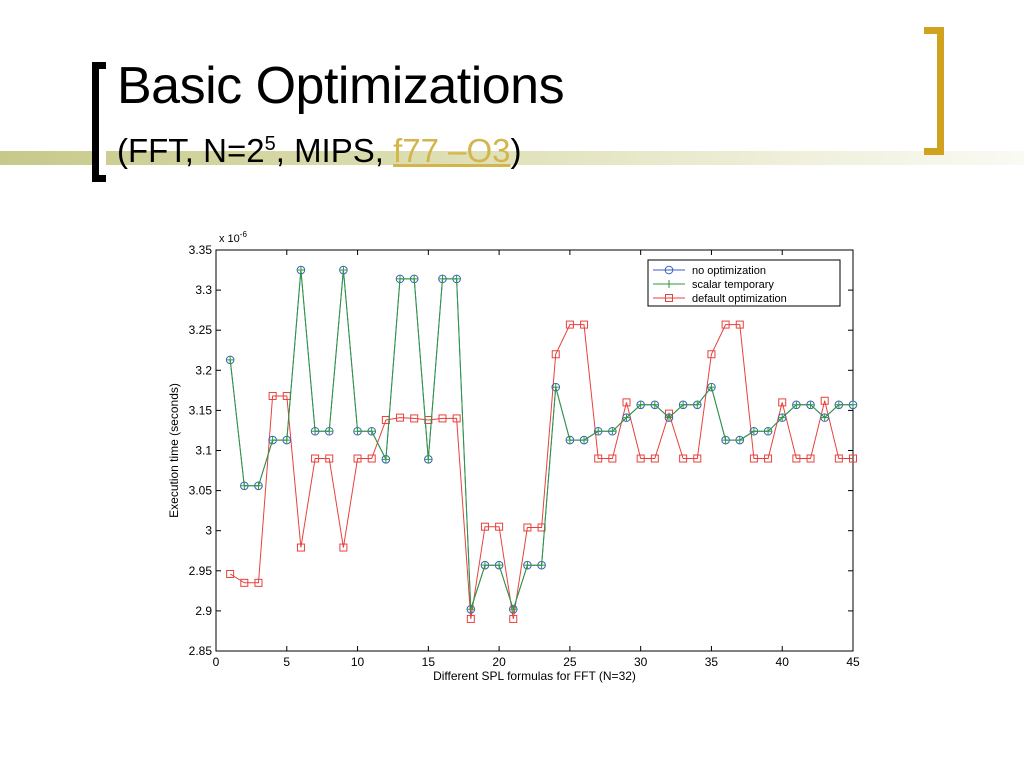 Image resolution: width=1024 pixels, height=768 pixels. Describe the element at coordinates (733, 285) in the screenshot. I see `legend-label-scalar-temporary: scalar temporary` at that location.